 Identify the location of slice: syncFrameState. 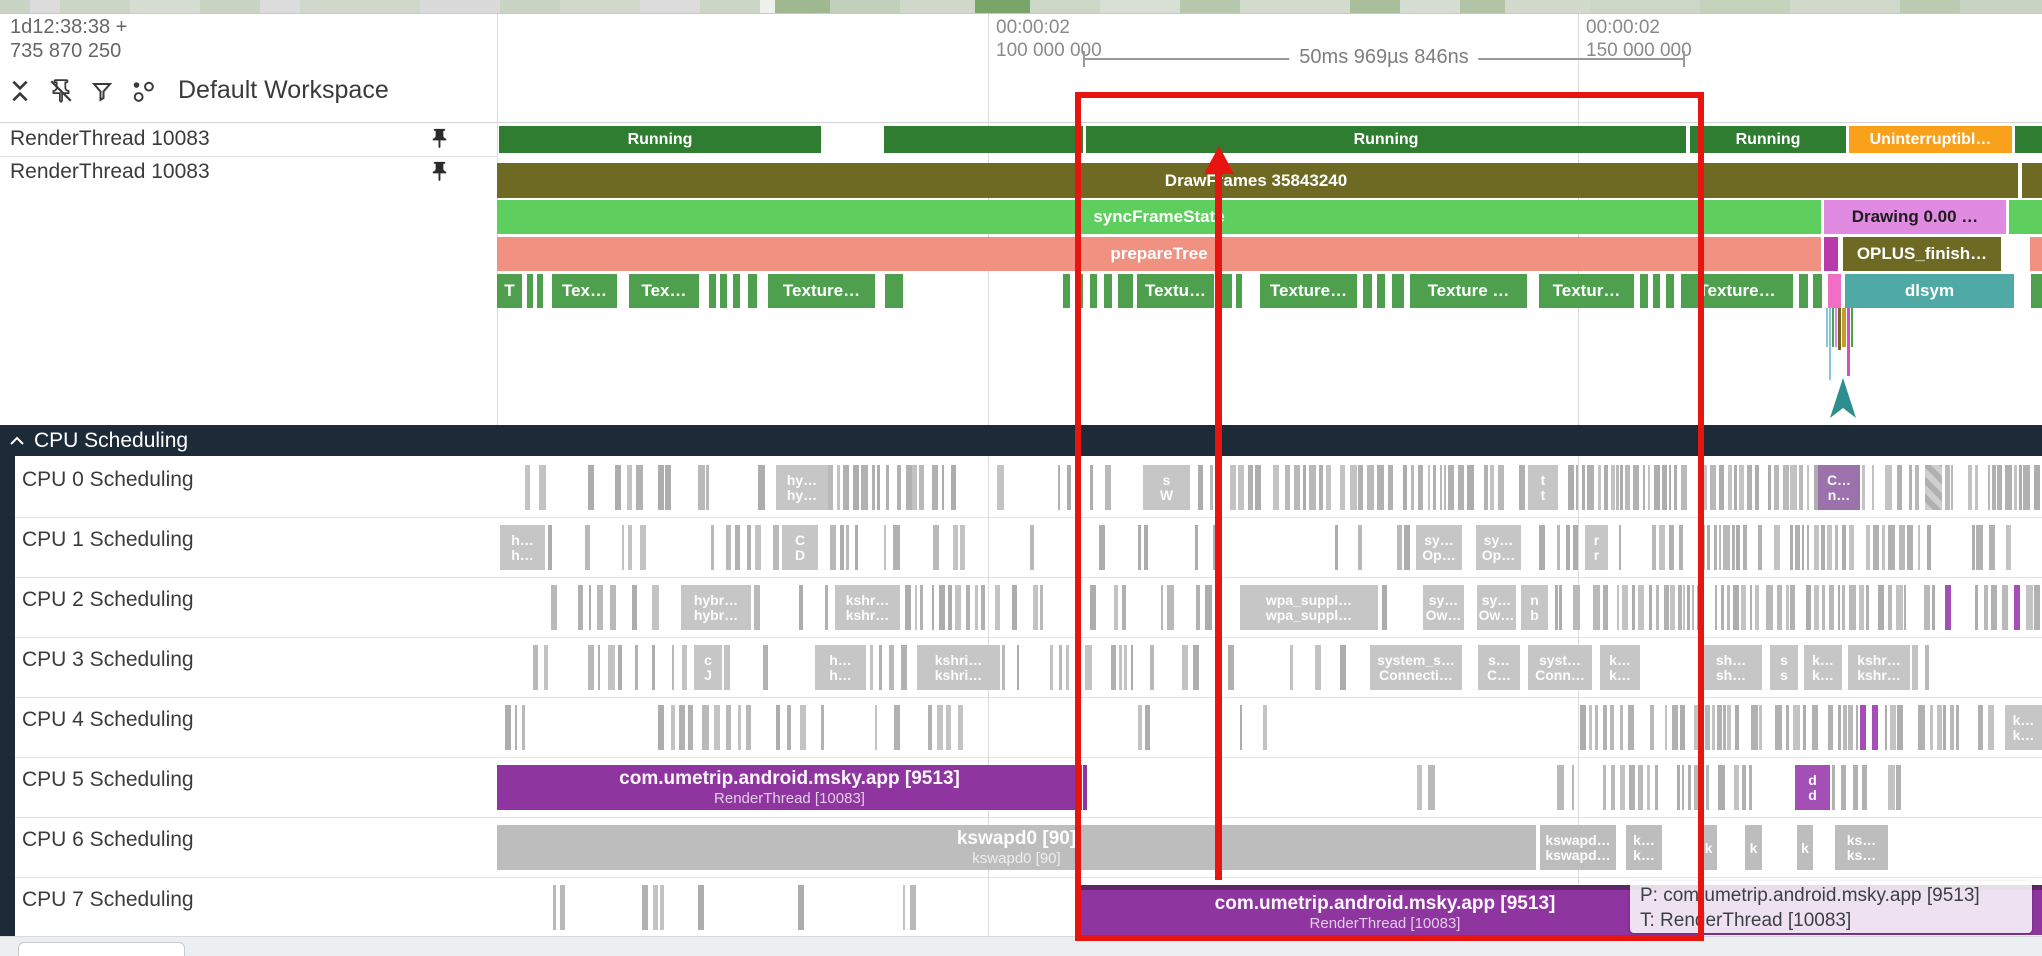
(1159, 217).